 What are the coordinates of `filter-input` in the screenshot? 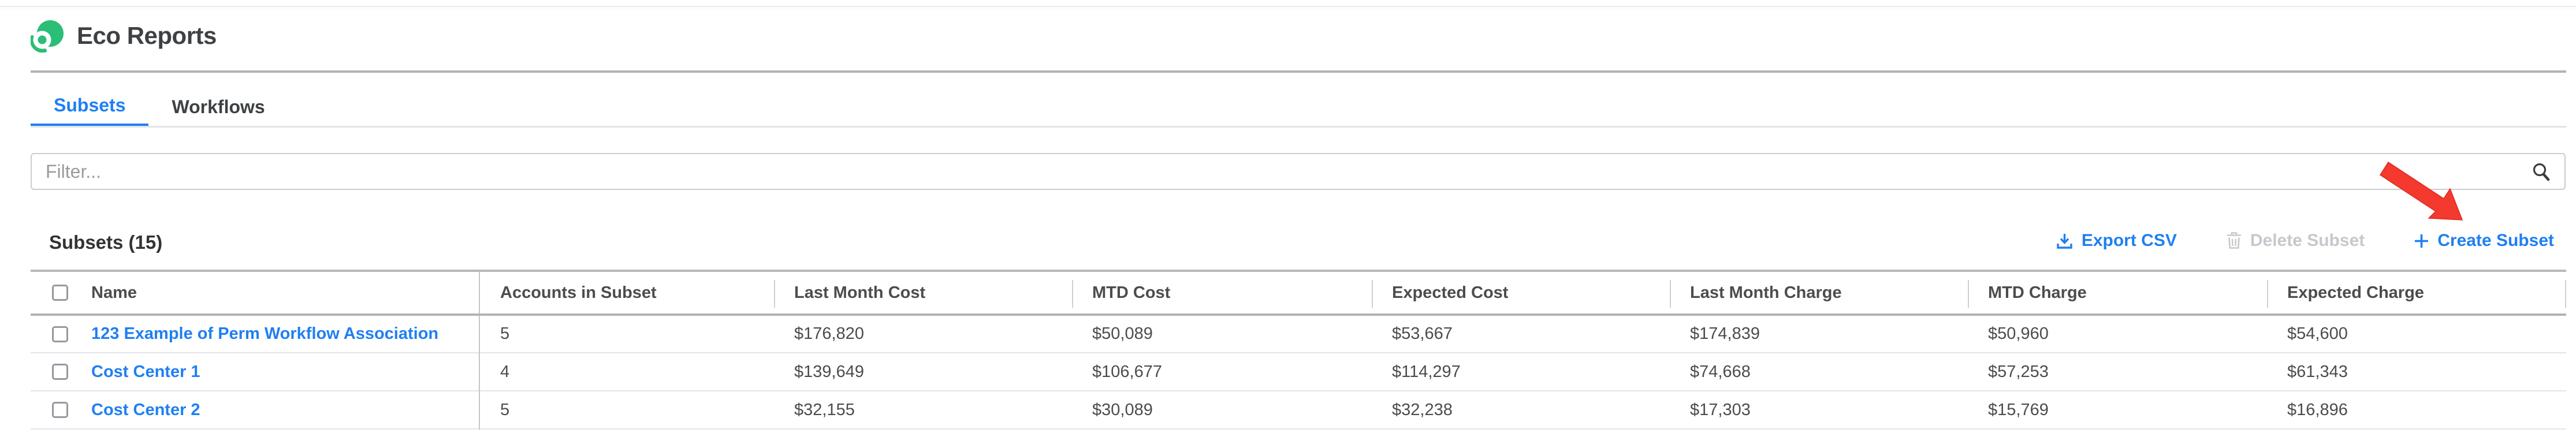 It's located at (1298, 171).